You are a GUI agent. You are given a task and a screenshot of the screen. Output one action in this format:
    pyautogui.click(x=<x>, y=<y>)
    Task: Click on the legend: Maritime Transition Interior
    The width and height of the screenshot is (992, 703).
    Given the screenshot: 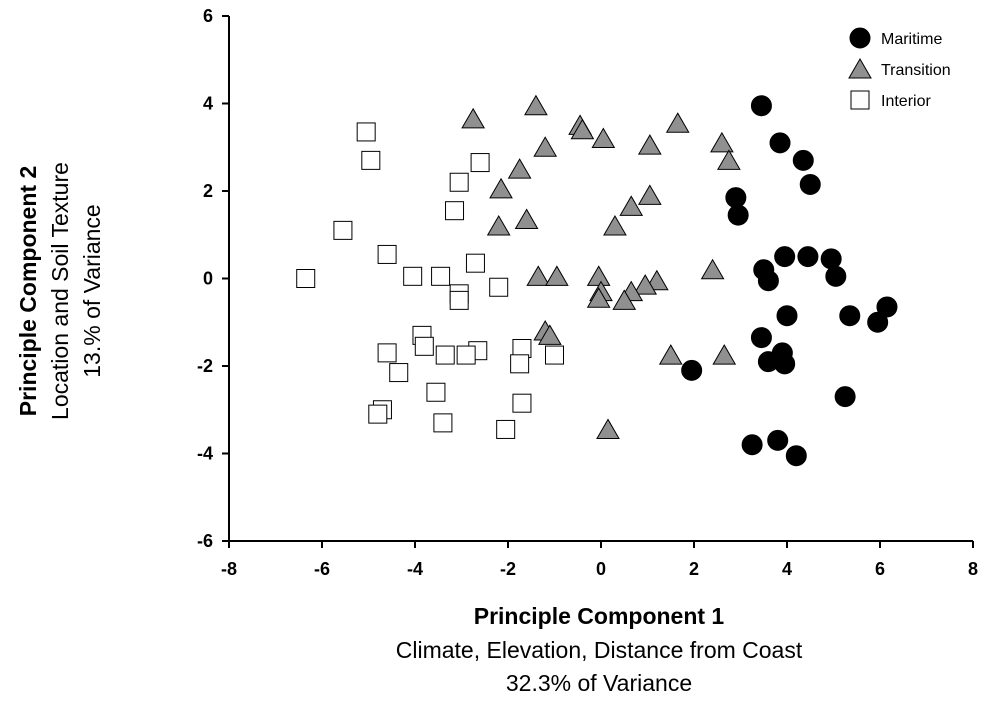 What is the action you would take?
    pyautogui.click(x=899, y=68)
    